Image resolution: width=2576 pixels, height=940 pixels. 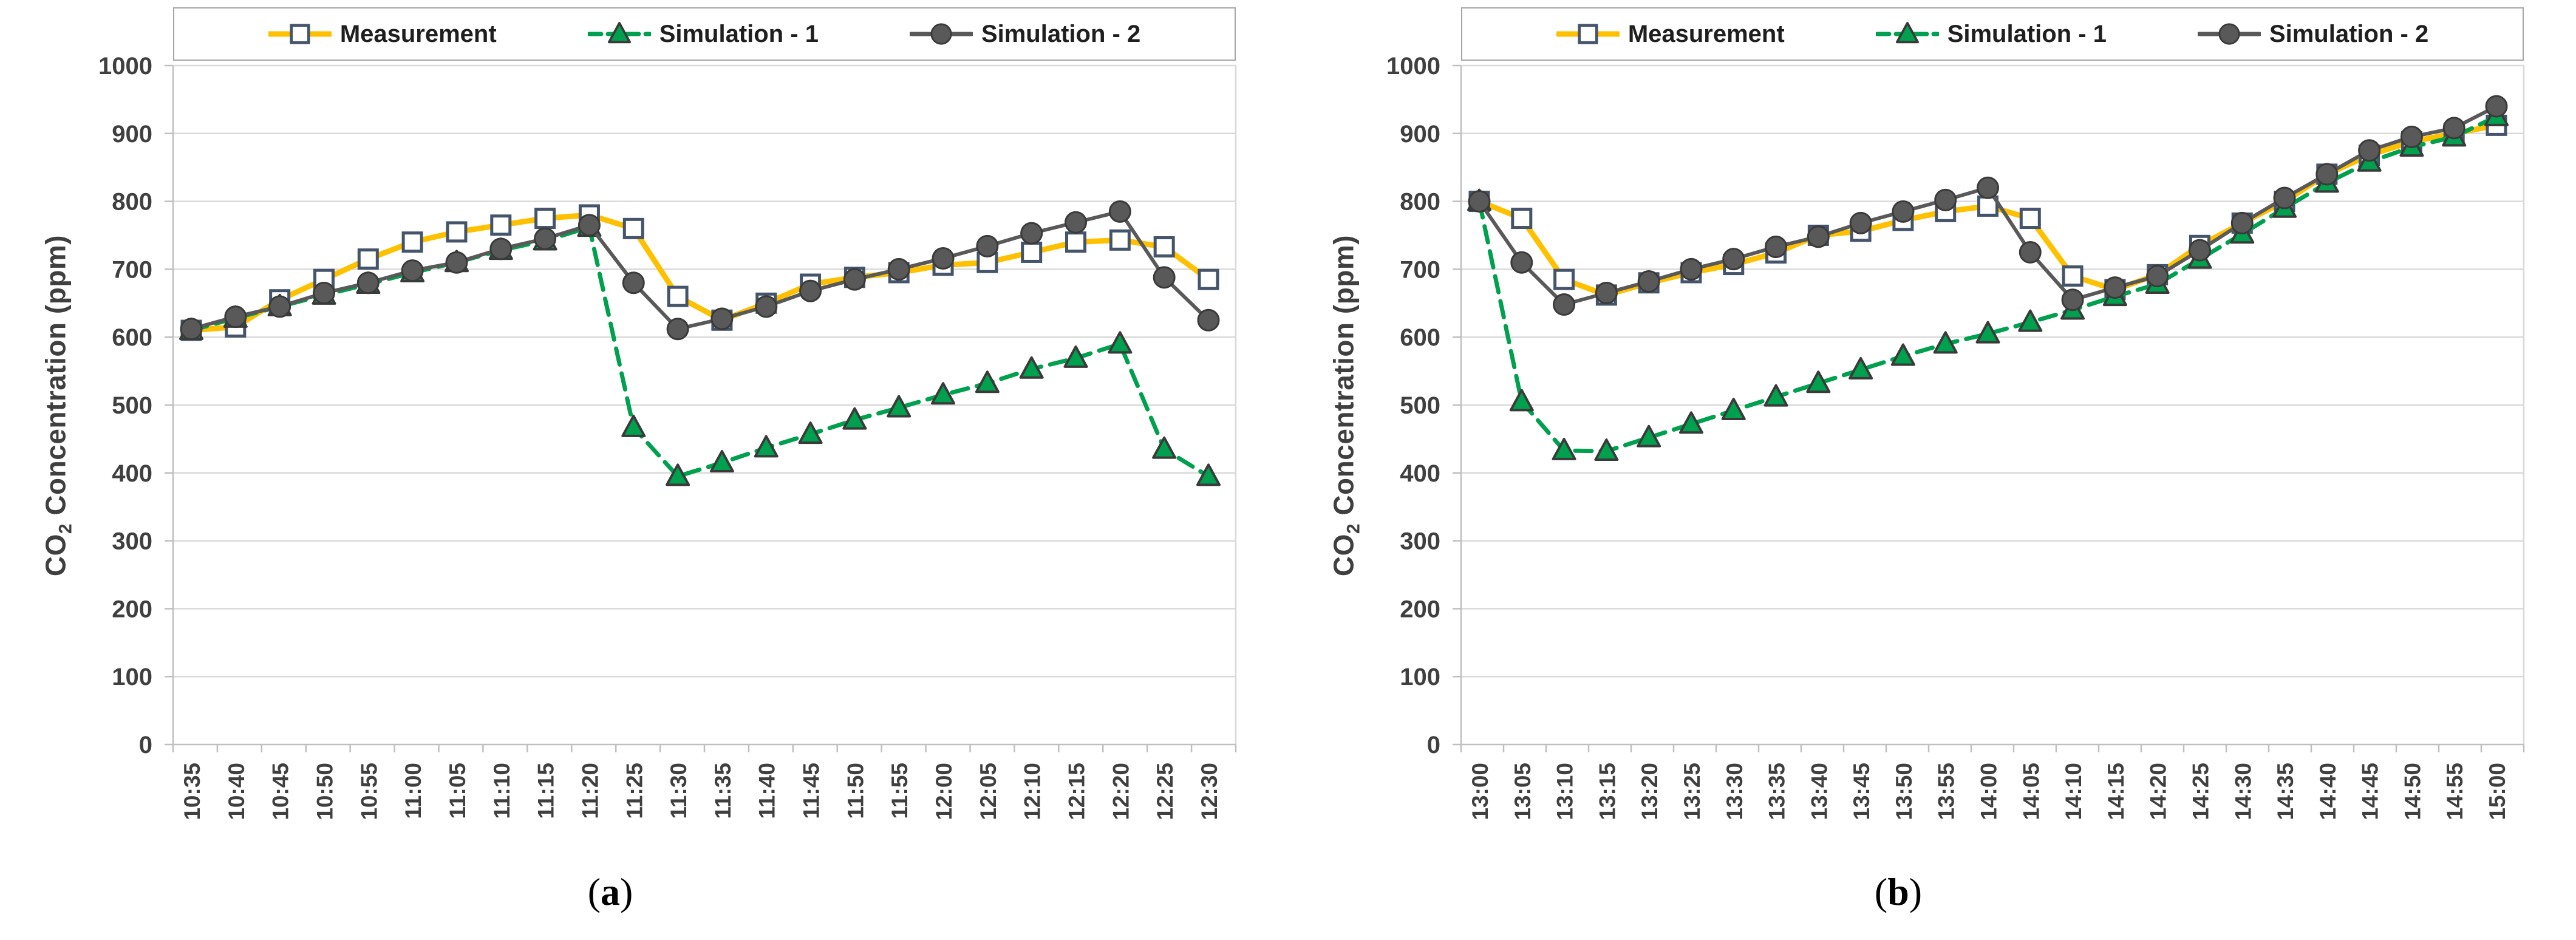 I want to click on x-tick-label: 13:20, so click(x=1649, y=792).